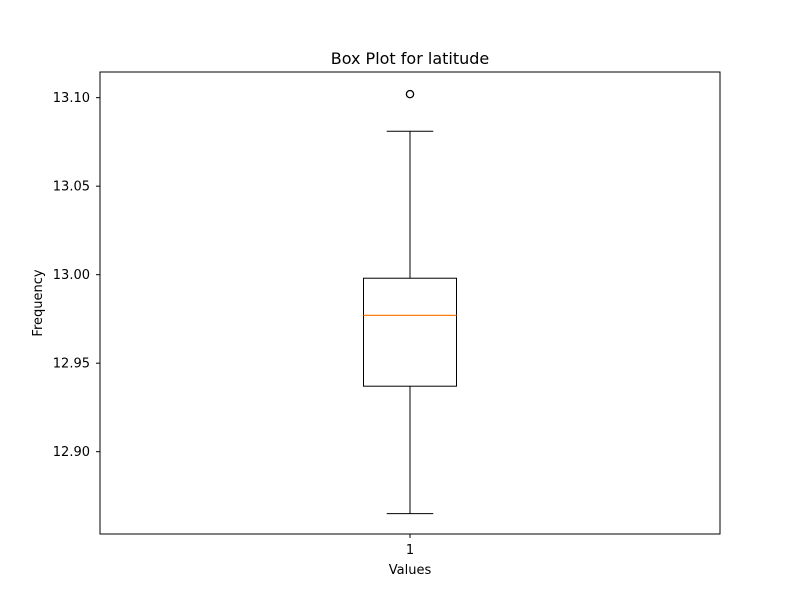 The width and height of the screenshot is (800, 600). I want to click on y-tick-label: 13.10, so click(71, 98).